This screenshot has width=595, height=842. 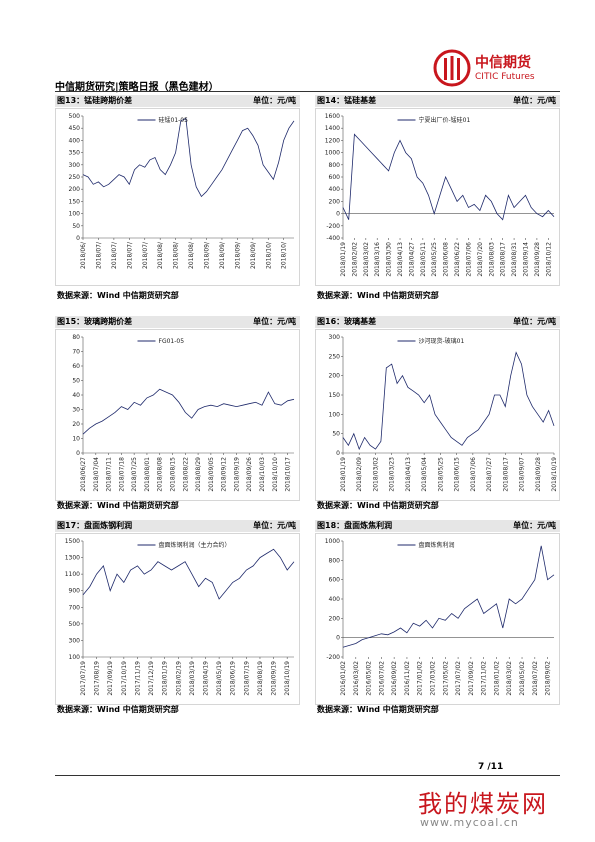 What do you see at coordinates (177, 322) in the screenshot?
I see `figure-header: 图15：玻璃跨期价差 单位：元/吨` at bounding box center [177, 322].